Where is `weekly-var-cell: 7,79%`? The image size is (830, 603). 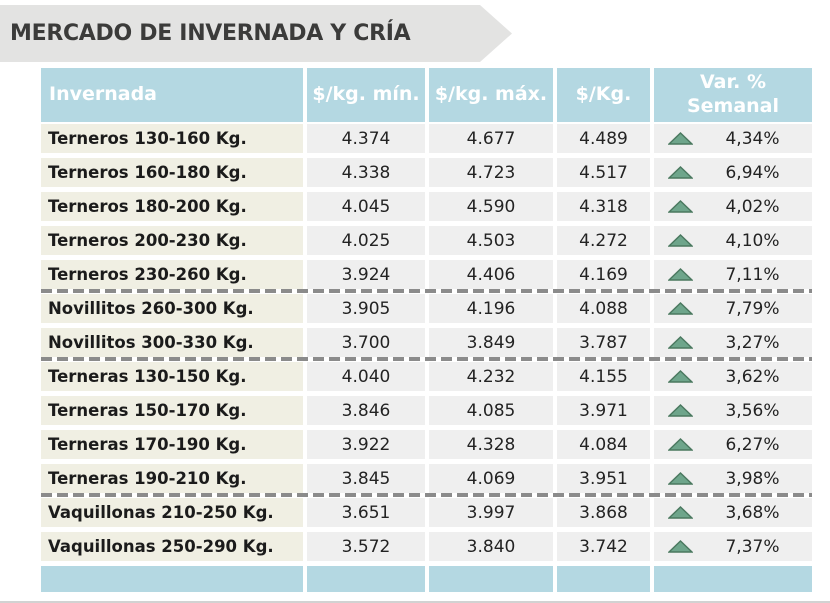 weekly-var-cell: 7,79% is located at coordinates (733, 308).